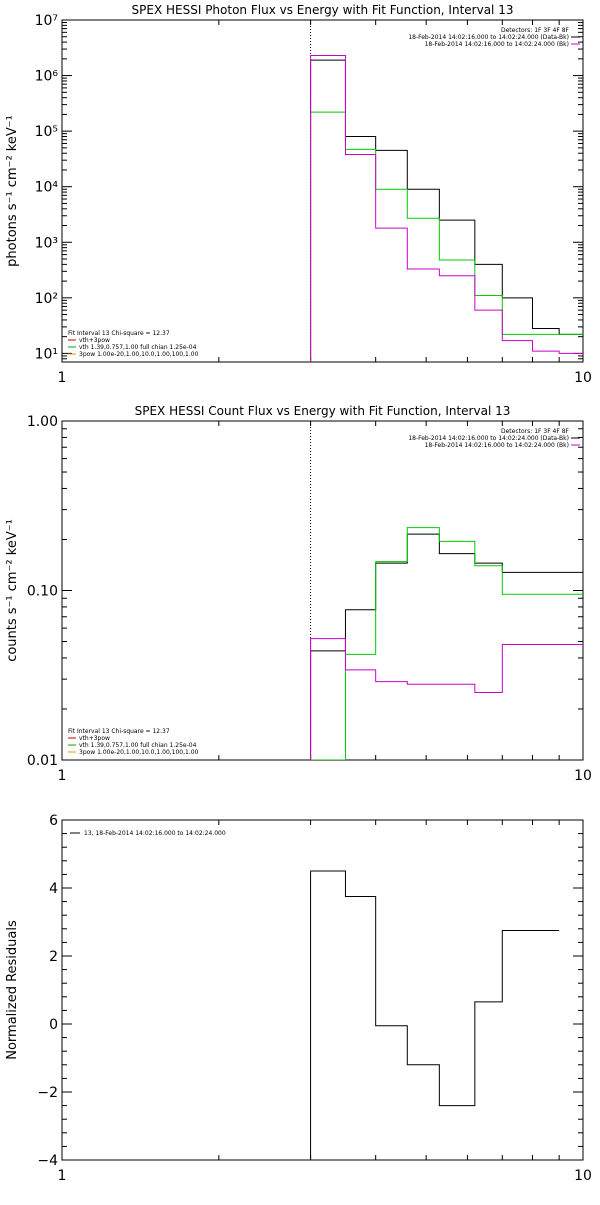 This screenshot has height=1205, width=600. I want to click on y-axis-label-2: counts s⁻¹ cm⁻² keV⁻¹, so click(12, 590).